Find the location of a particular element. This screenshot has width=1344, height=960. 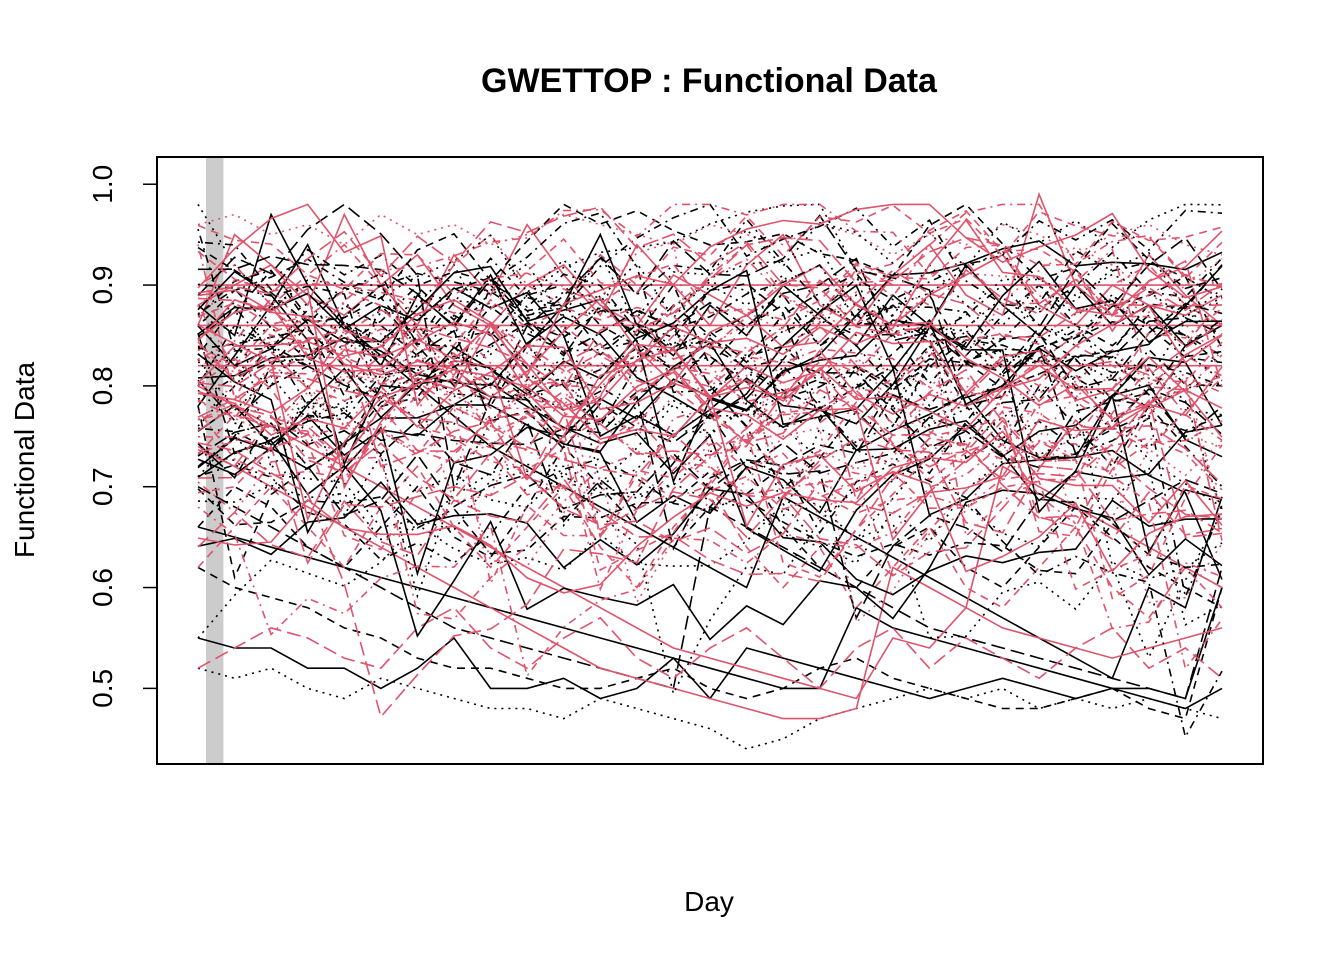

y-tick-label: 0.6 is located at coordinates (102, 587).